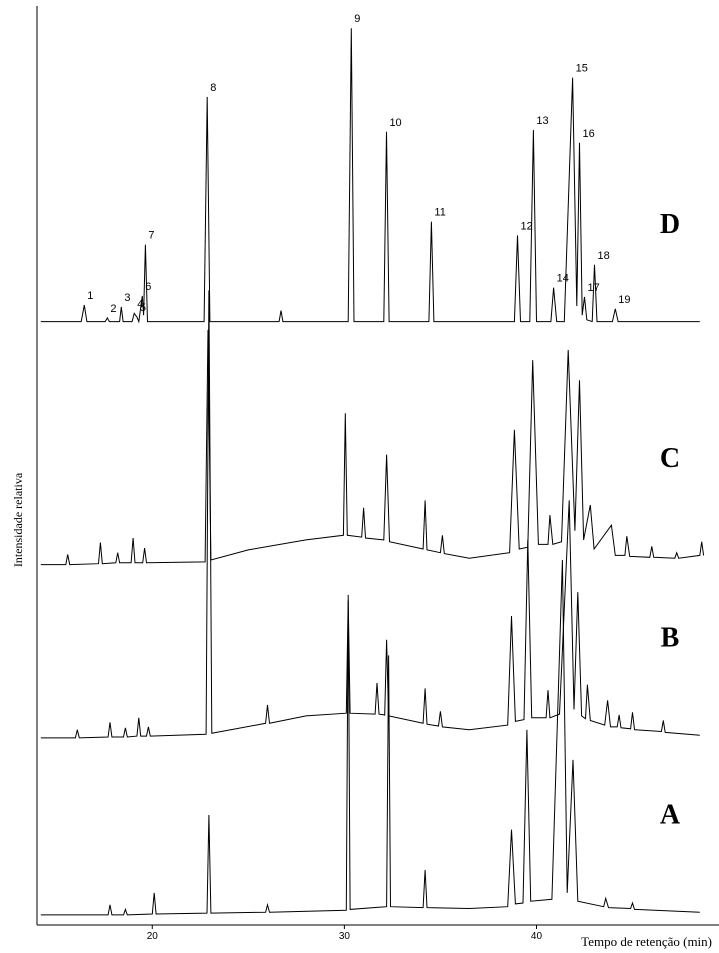 This screenshot has height=953, width=719. I want to click on peak-label: 9, so click(357, 19).